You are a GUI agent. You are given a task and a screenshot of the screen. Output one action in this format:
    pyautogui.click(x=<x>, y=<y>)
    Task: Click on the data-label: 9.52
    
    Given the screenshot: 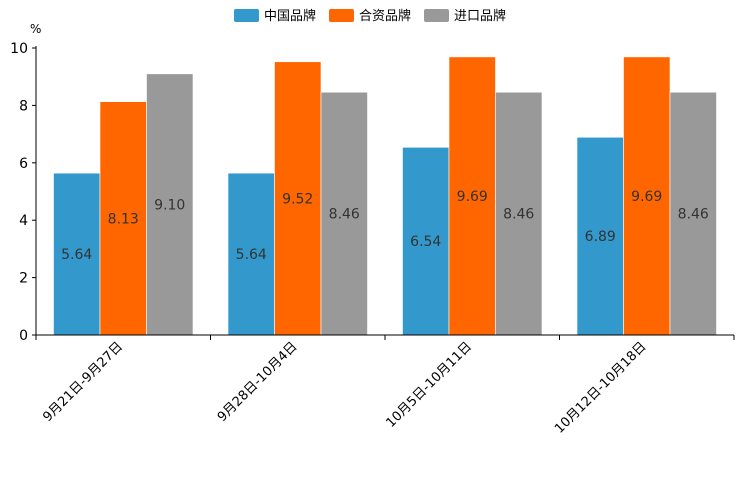 What is the action you would take?
    pyautogui.click(x=297, y=199)
    